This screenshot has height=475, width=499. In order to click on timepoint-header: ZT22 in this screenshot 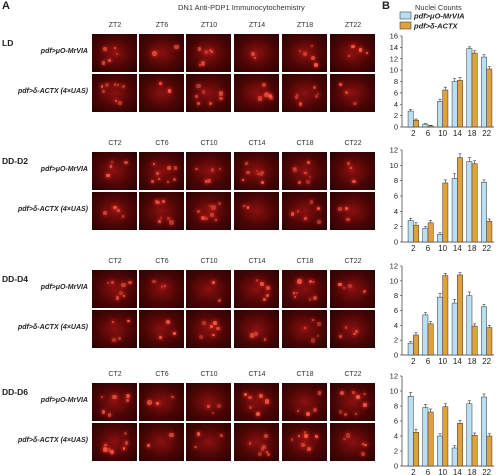, I will do `click(353, 25)`.